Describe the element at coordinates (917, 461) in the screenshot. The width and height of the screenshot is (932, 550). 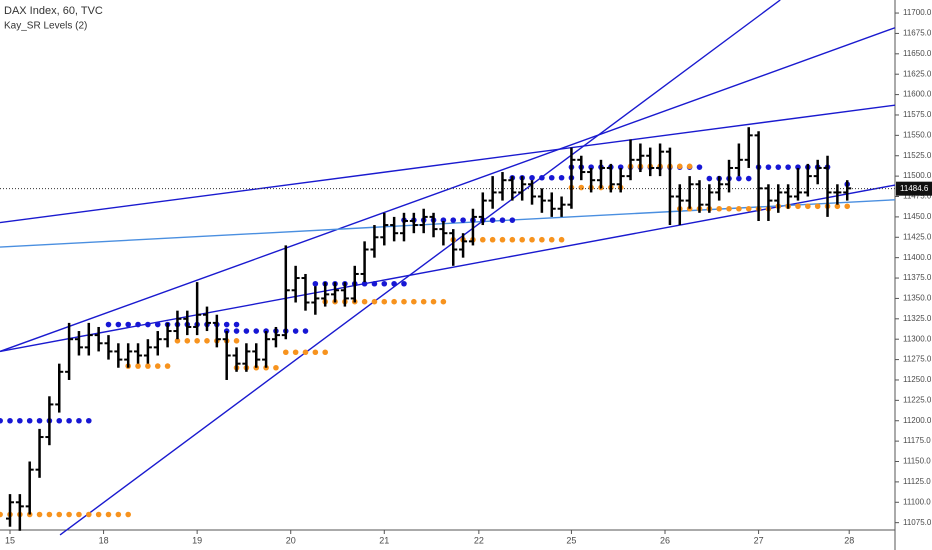
I see `y-tick-label: 11150.0` at that location.